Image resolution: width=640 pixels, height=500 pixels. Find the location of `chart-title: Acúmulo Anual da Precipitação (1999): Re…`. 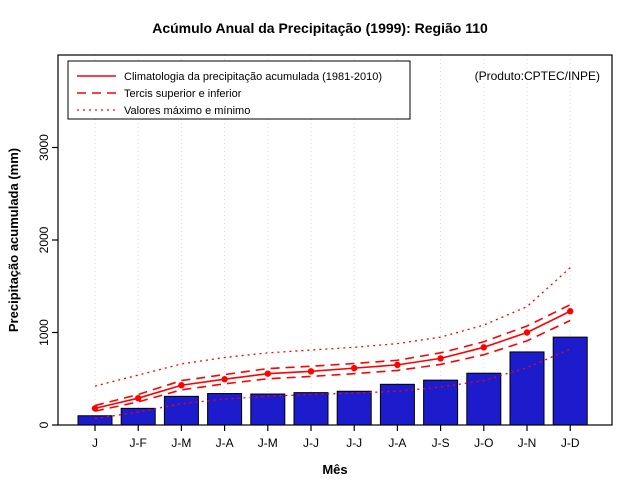

chart-title: Acúmulo Anual da Precipitação (1999): Re… is located at coordinates (320, 28).